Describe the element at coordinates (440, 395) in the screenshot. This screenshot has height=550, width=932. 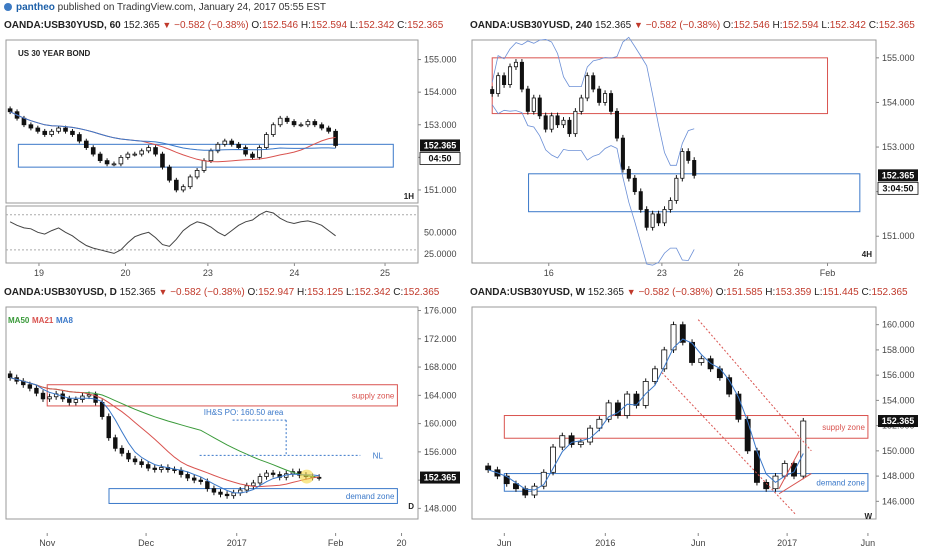
I see `y-tick-label: 164.000` at that location.